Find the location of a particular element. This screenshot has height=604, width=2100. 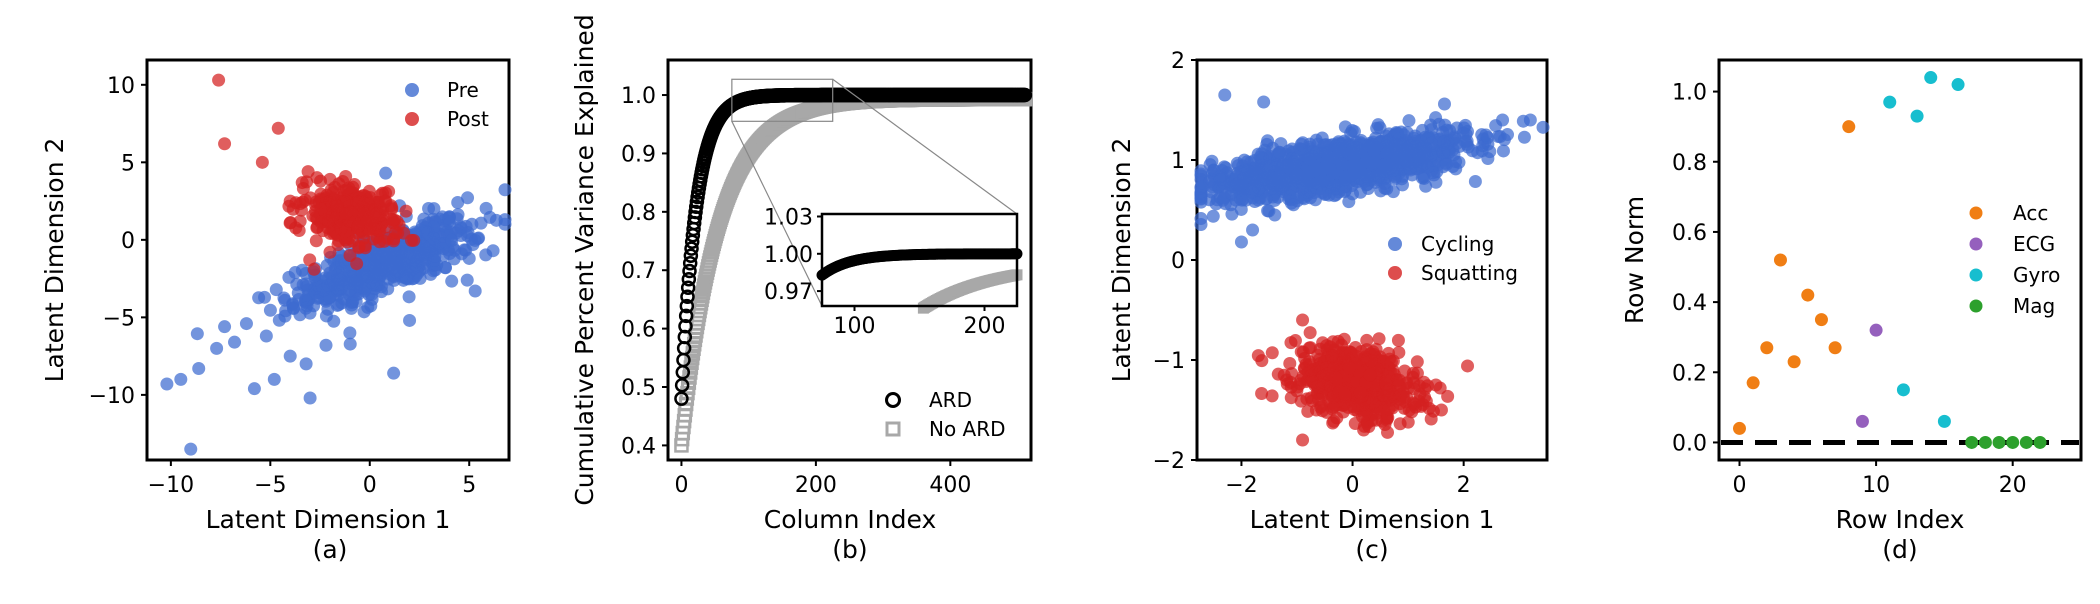

panel-c-ytick-label: −1 is located at coordinates (1169, 361).